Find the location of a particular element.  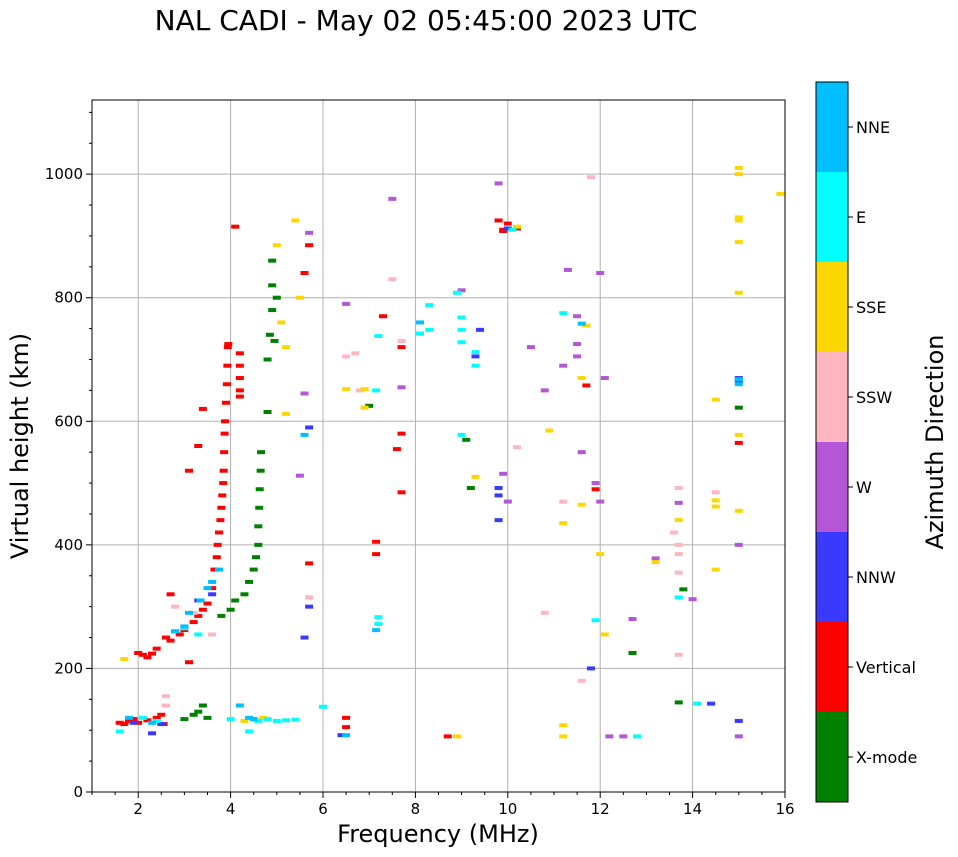

x-tick-label: 10 is located at coordinates (507, 809).